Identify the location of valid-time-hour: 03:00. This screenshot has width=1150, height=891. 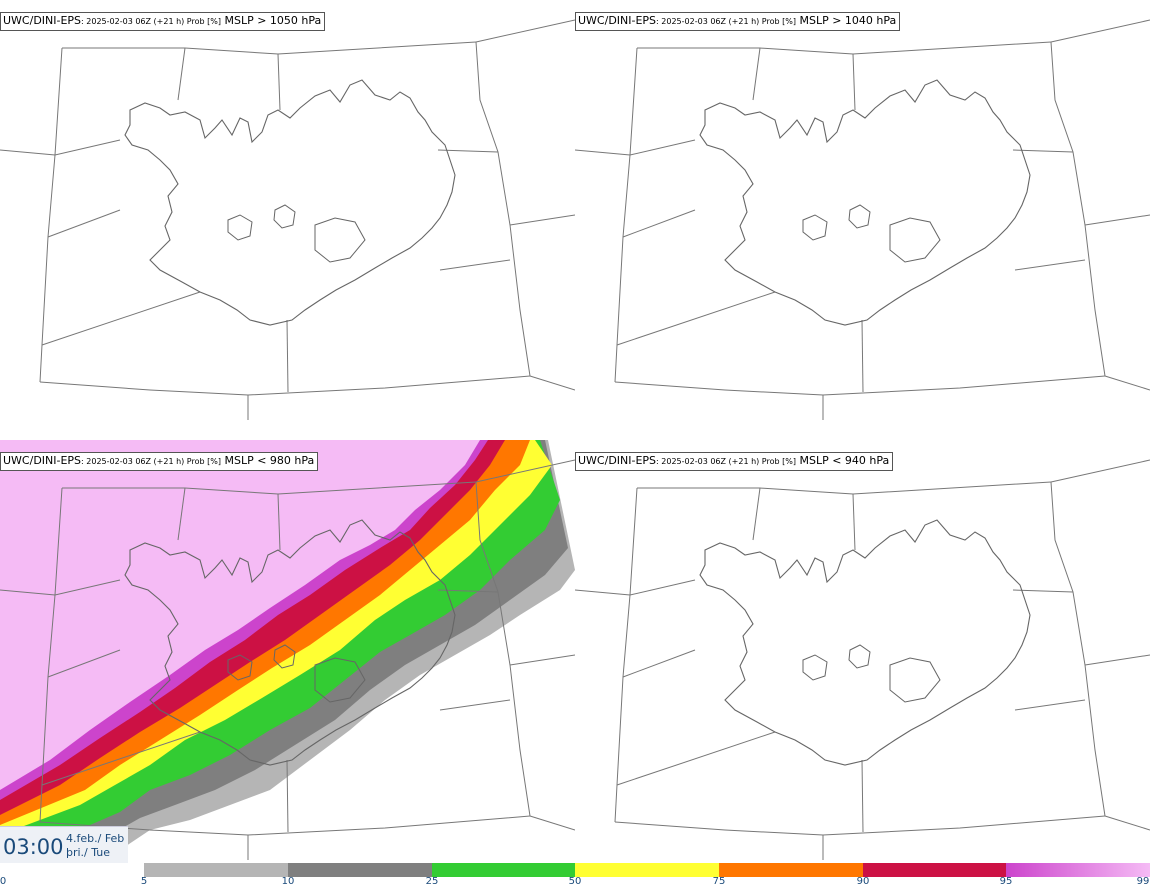
(33, 847).